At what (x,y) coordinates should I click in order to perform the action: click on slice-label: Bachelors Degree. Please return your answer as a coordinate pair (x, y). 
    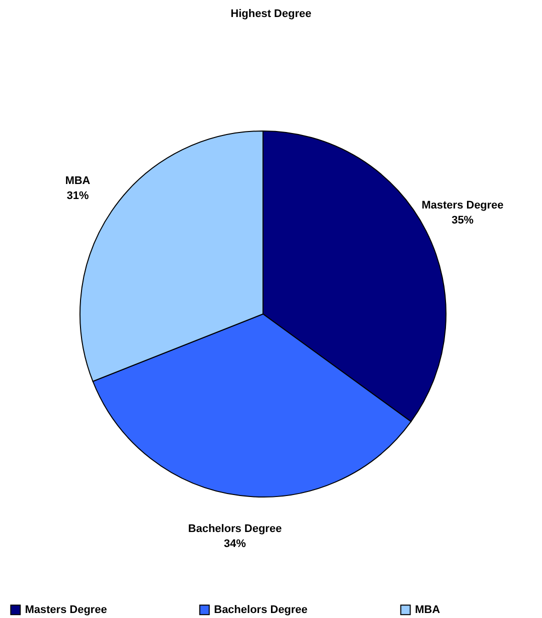
    Looking at the image, I should click on (235, 529).